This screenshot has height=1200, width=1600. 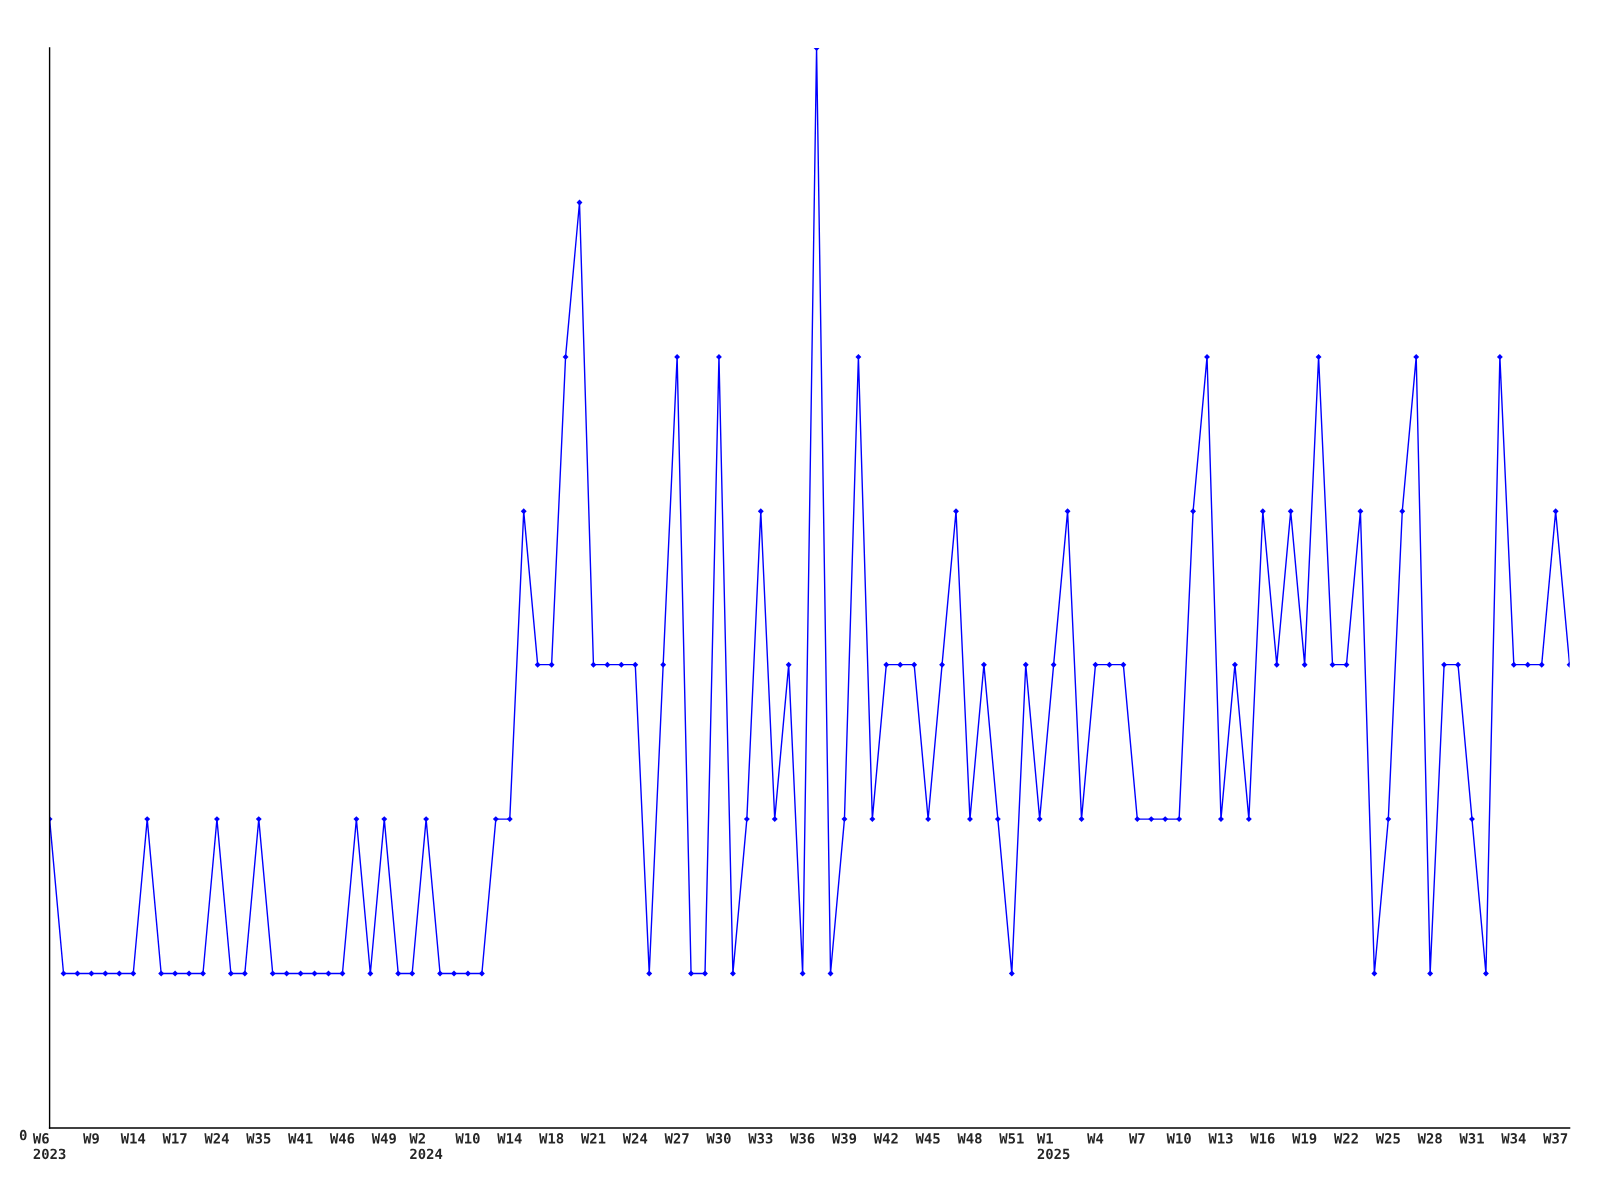 What do you see at coordinates (1136, 1138) in the screenshot?
I see `x-tick-label: W7` at bounding box center [1136, 1138].